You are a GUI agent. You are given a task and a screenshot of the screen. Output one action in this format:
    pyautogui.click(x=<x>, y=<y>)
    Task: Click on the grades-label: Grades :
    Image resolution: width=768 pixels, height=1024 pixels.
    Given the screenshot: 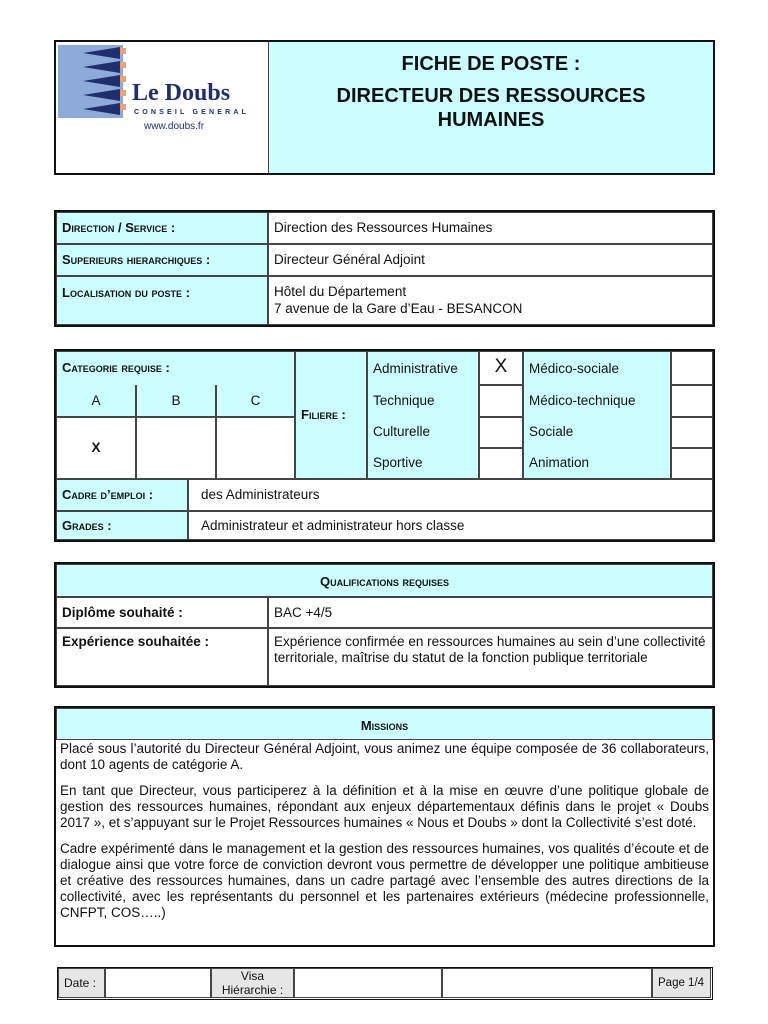 What is the action you would take?
    pyautogui.click(x=122, y=525)
    